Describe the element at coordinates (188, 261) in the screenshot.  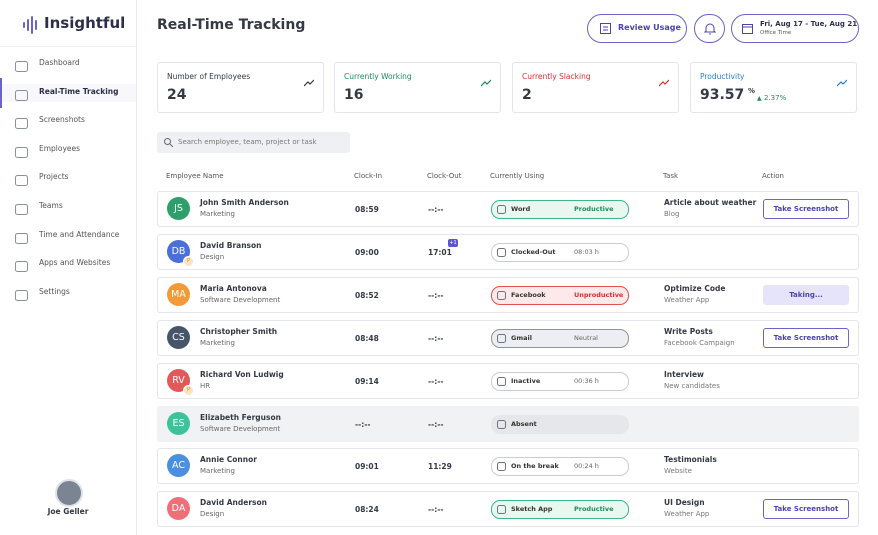
I see `avatar-badge: P` at that location.